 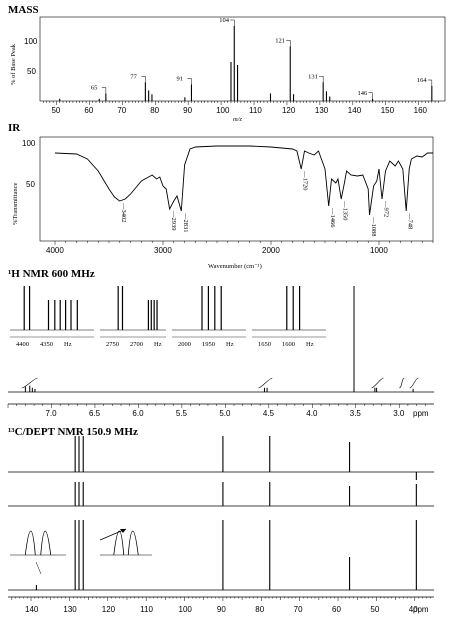 What do you see at coordinates (51, 274) in the screenshot?
I see `hnmr-title: ¹H NMR 600 MHz` at bounding box center [51, 274].